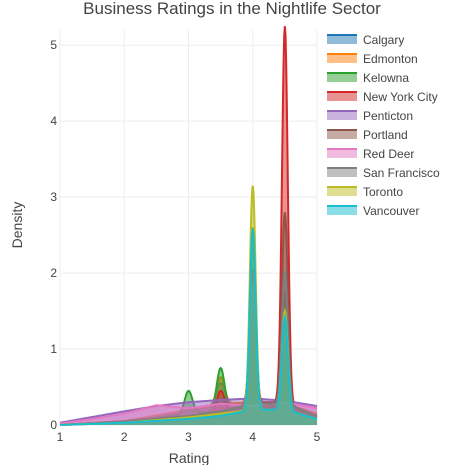 The width and height of the screenshot is (462, 465). I want to click on legend-label: San Francisco, so click(401, 173).